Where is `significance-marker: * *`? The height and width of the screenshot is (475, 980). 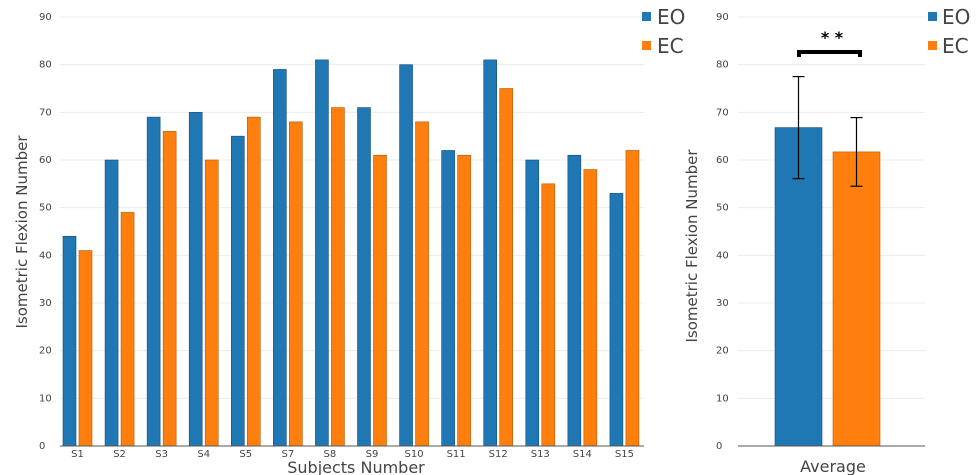 significance-marker: * * is located at coordinates (829, 42).